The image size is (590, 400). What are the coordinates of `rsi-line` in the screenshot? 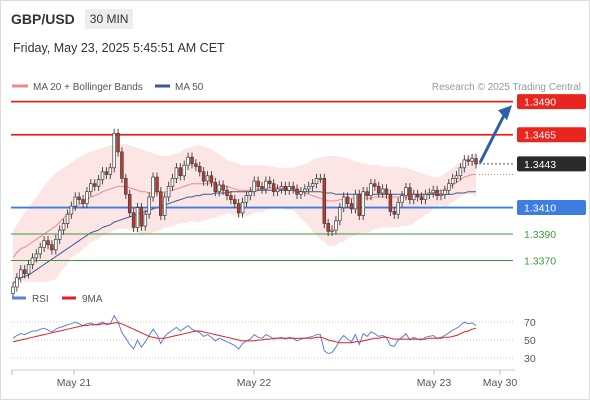 It's located at (244, 334).